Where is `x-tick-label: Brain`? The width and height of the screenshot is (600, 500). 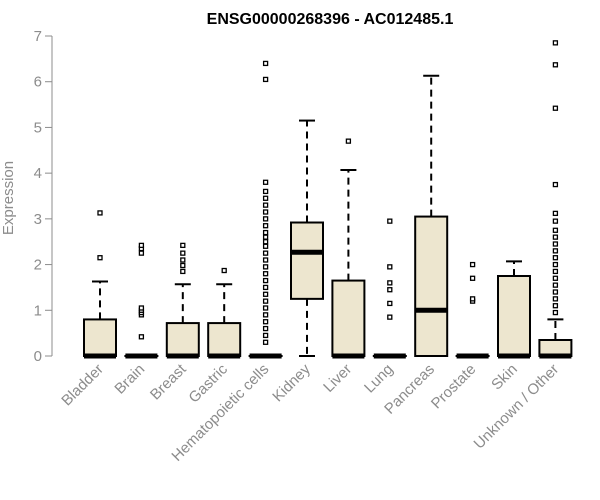
x-tick-label: Brain is located at coordinates (129, 379).